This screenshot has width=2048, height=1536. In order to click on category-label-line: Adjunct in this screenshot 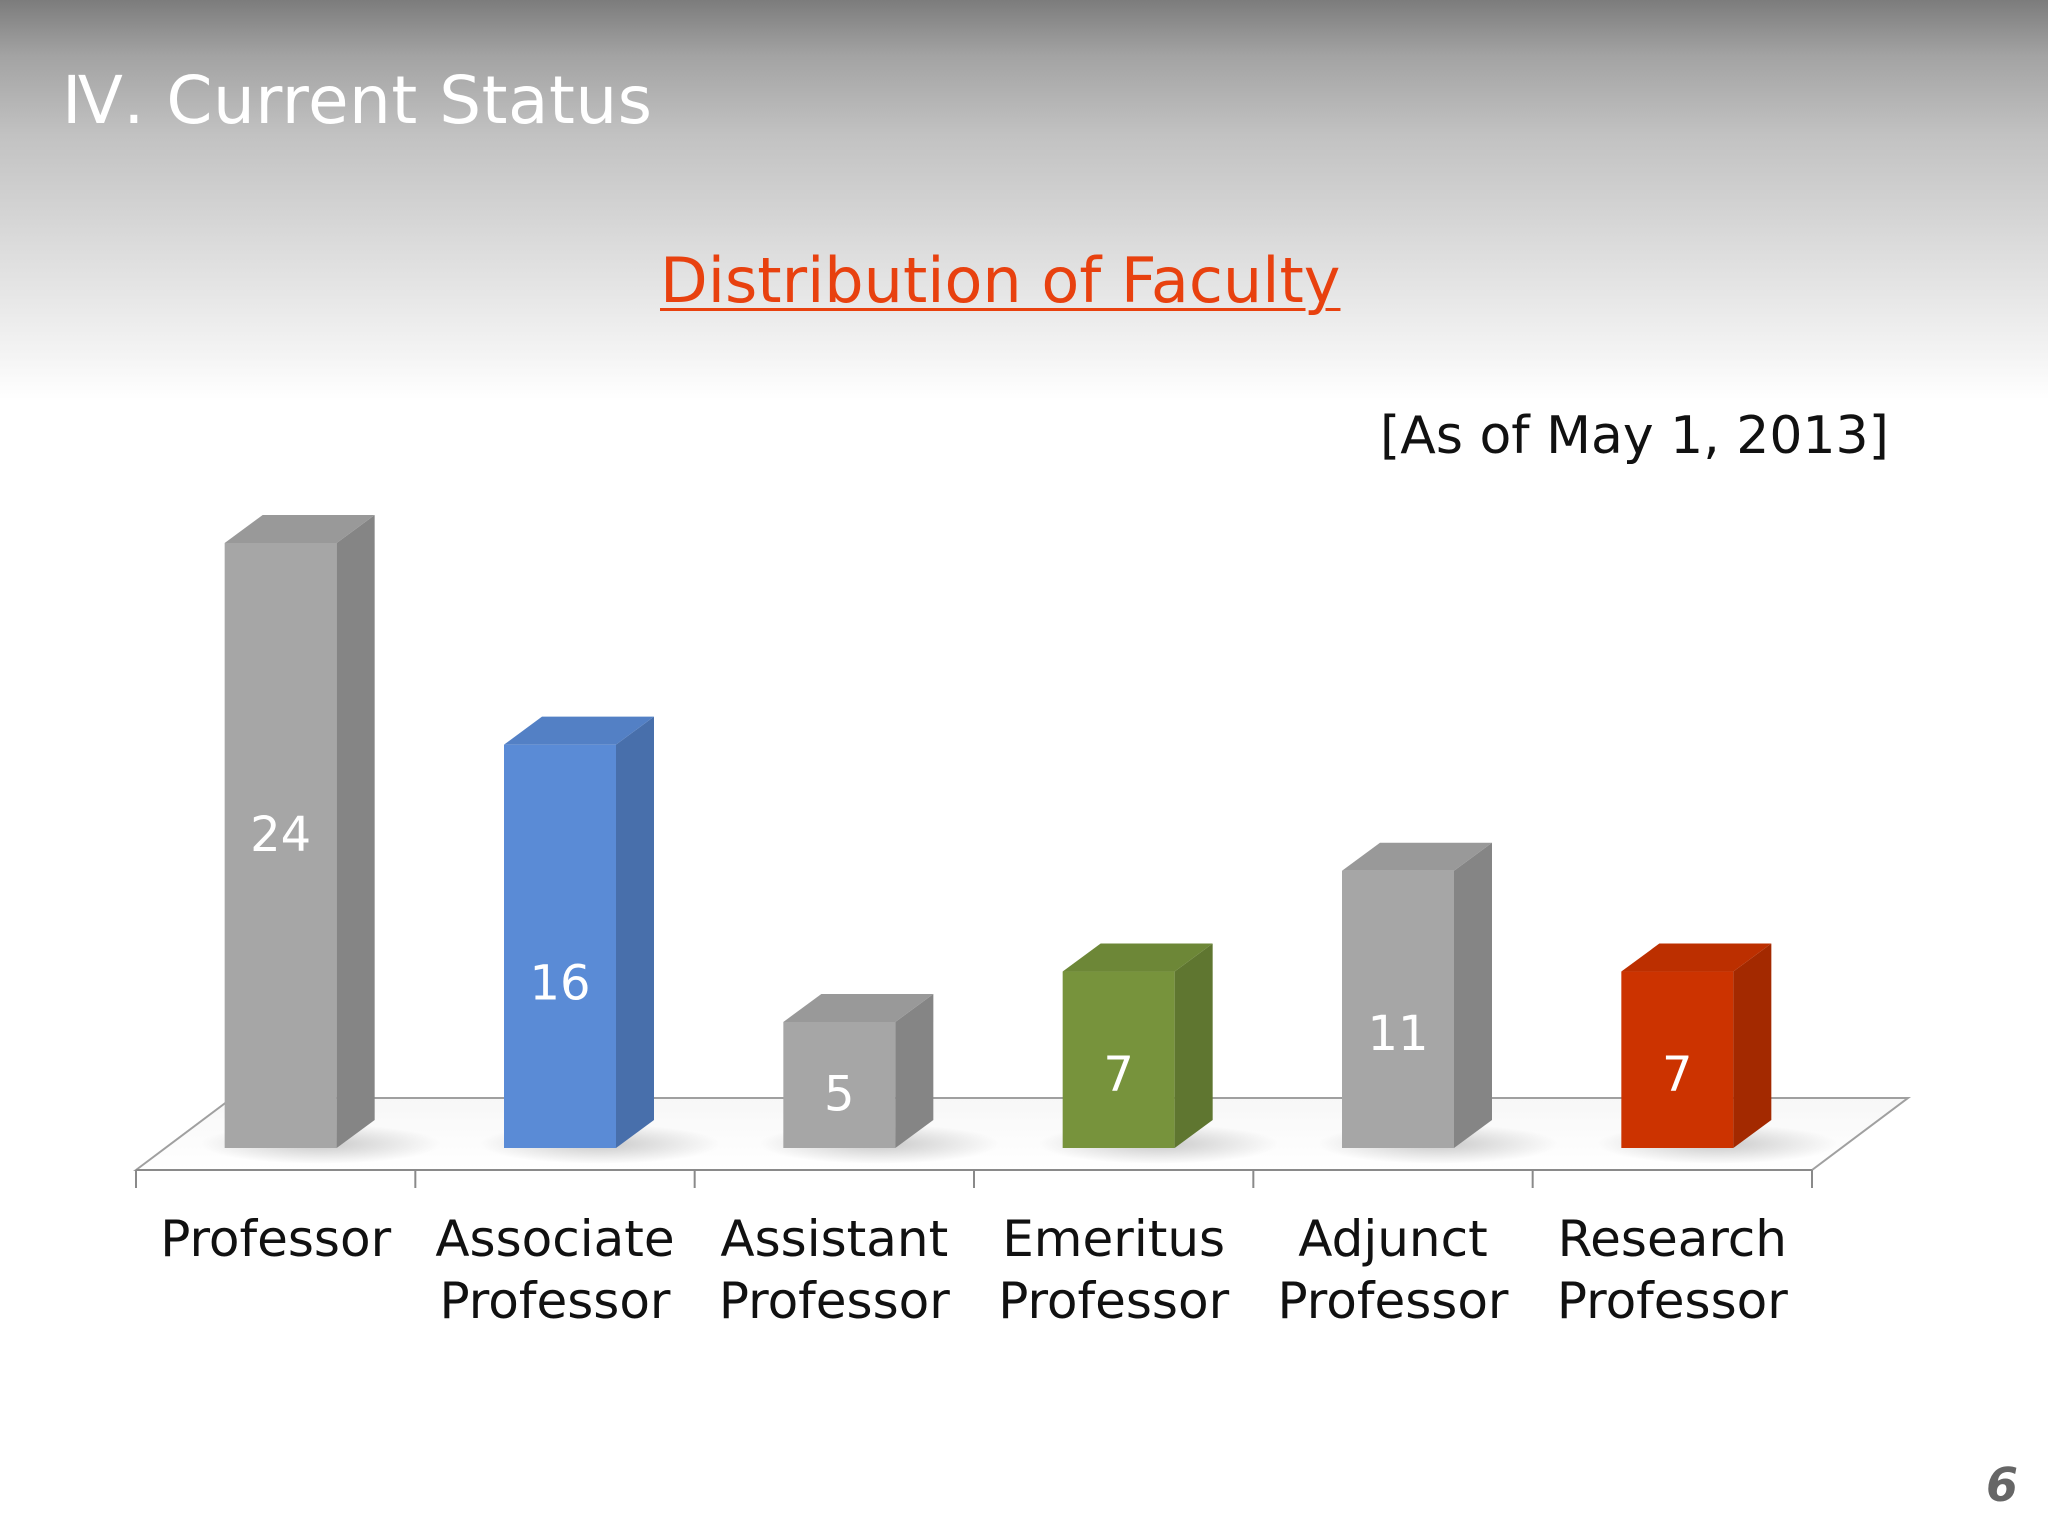, I will do `click(1393, 1239)`.